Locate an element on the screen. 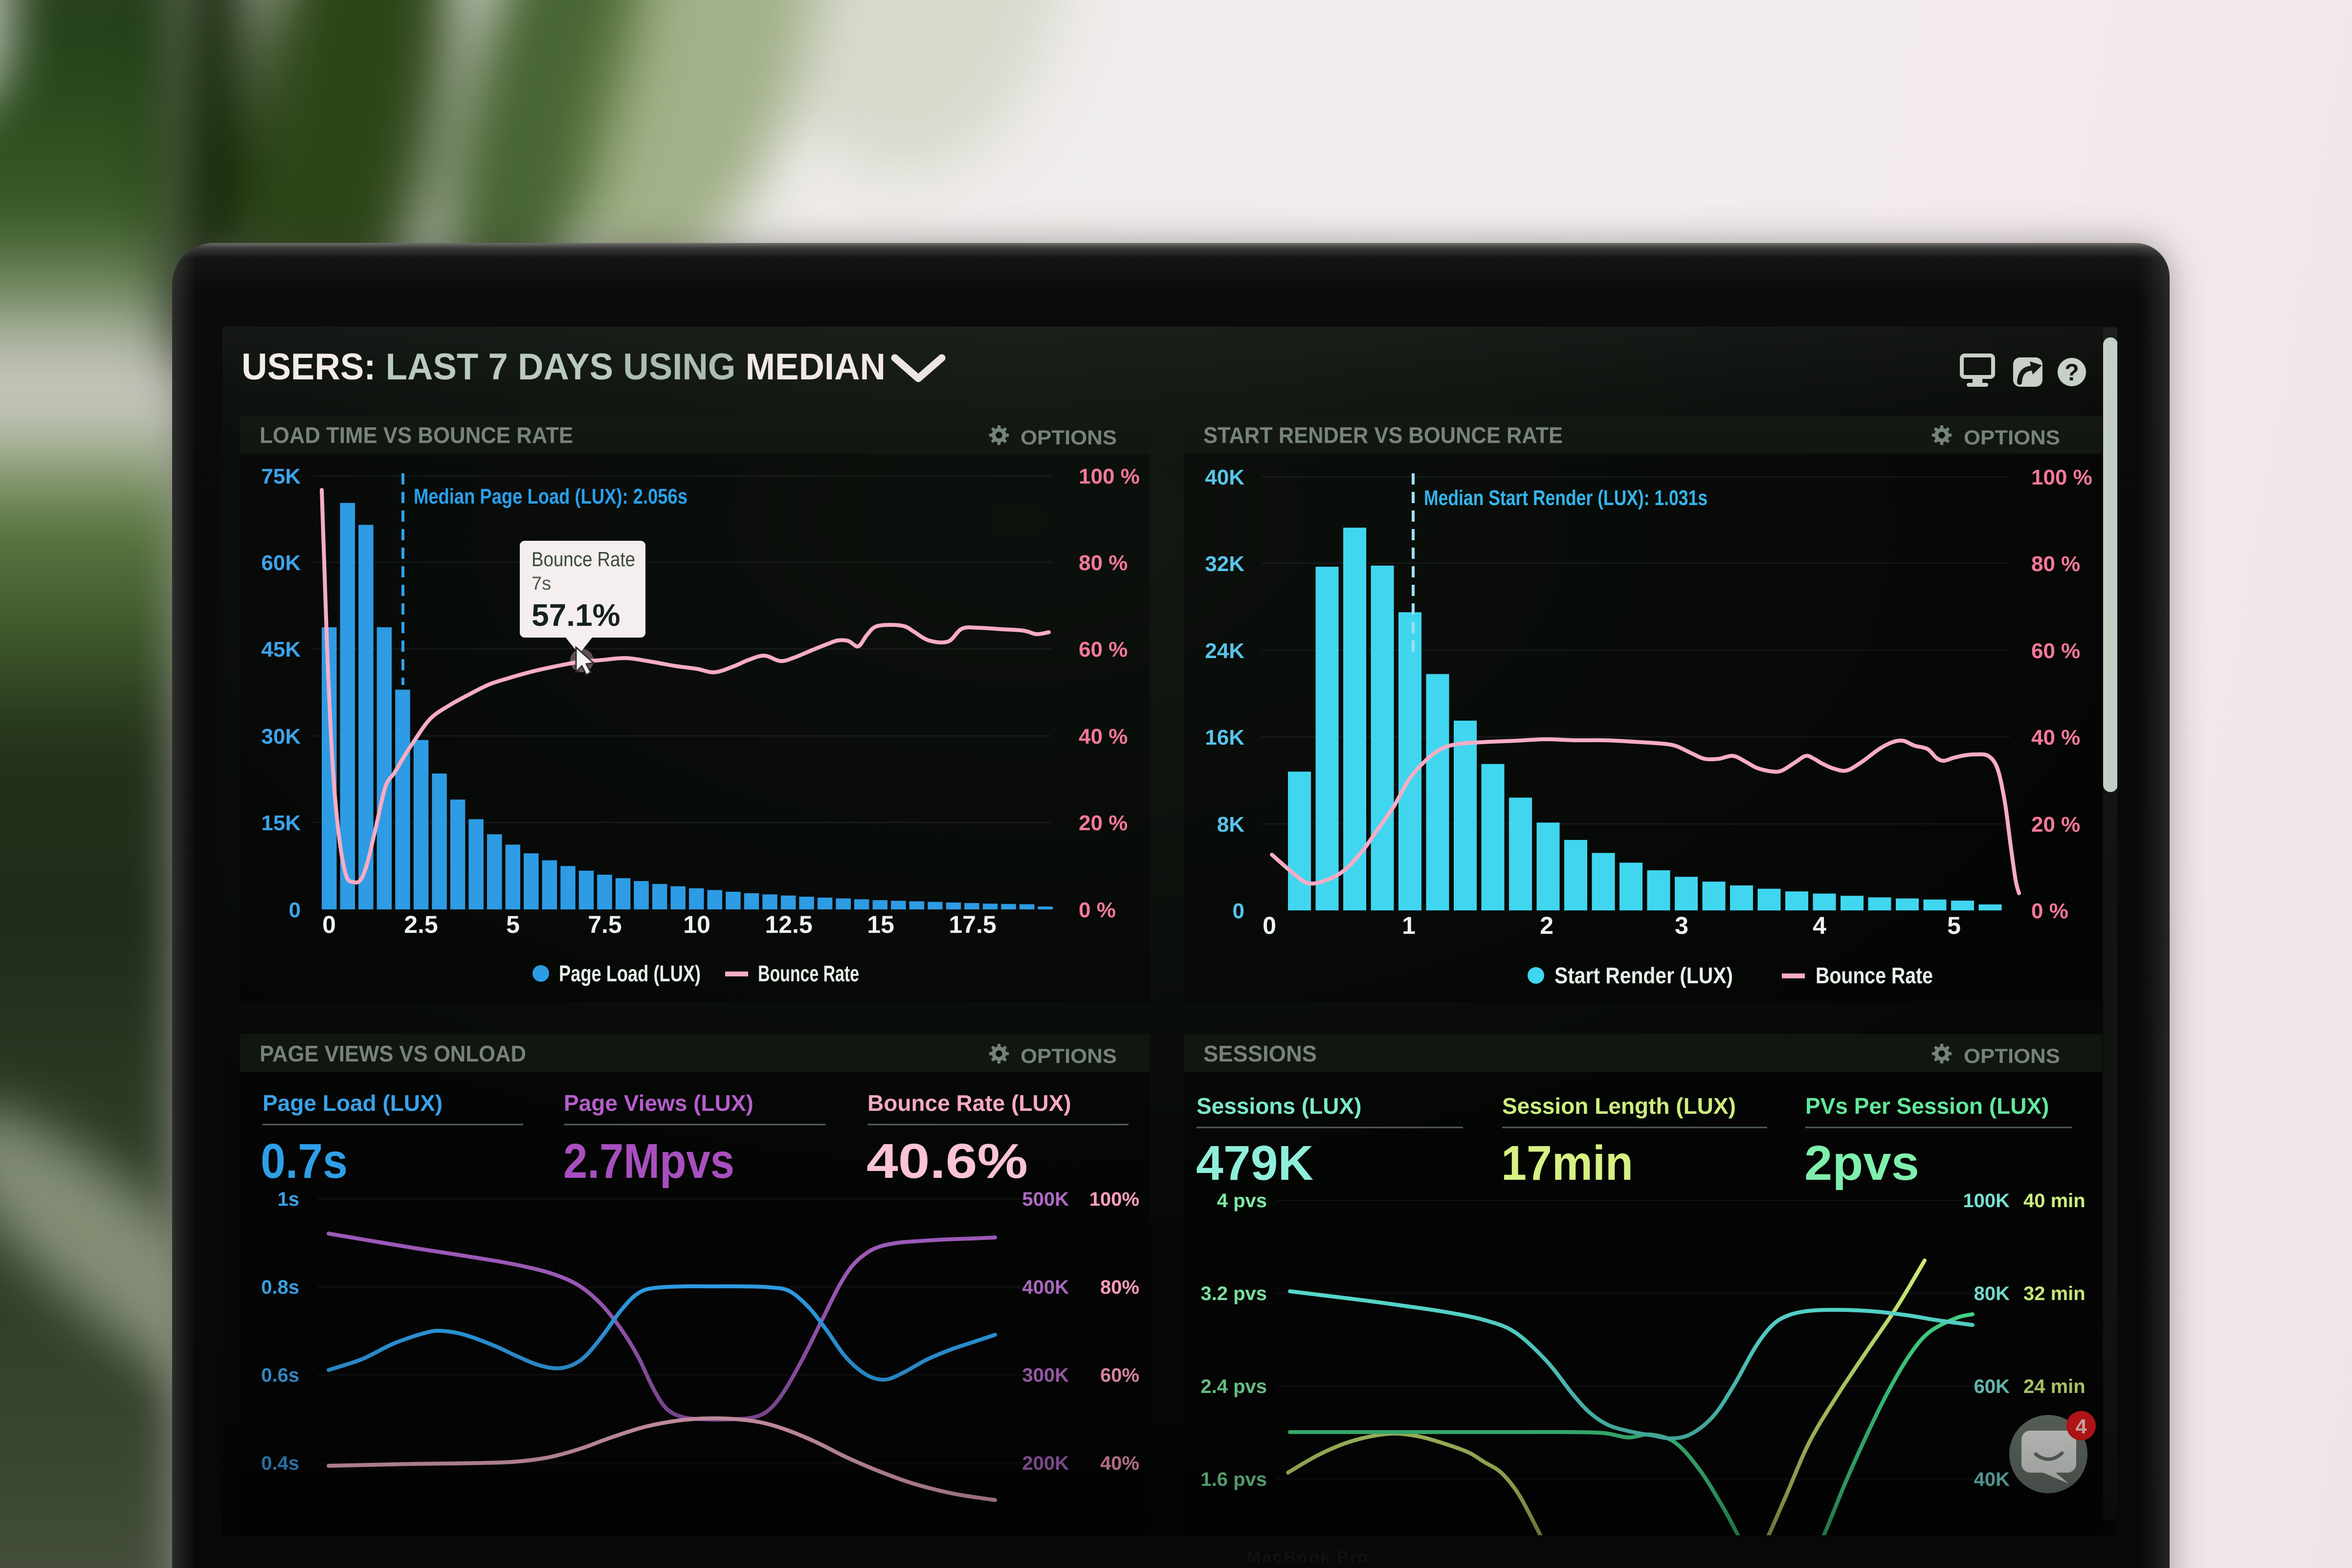 This screenshot has width=2352, height=1568. svg-text: 7.5 is located at coordinates (605, 924).